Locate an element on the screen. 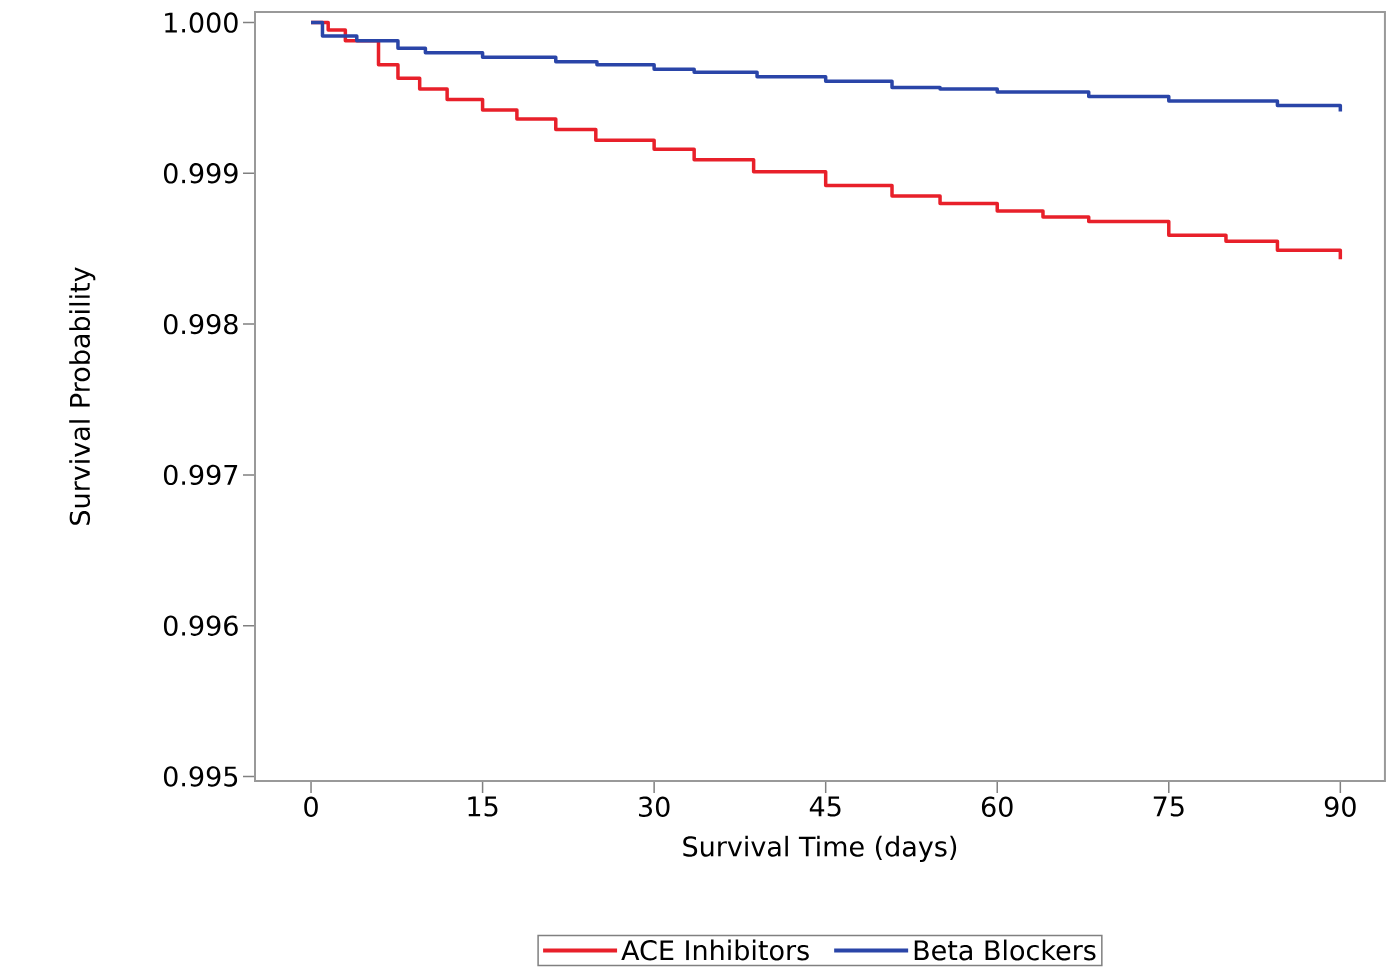 The height and width of the screenshot is (967, 1398). legend-label: Beta Blockers is located at coordinates (1005, 950).